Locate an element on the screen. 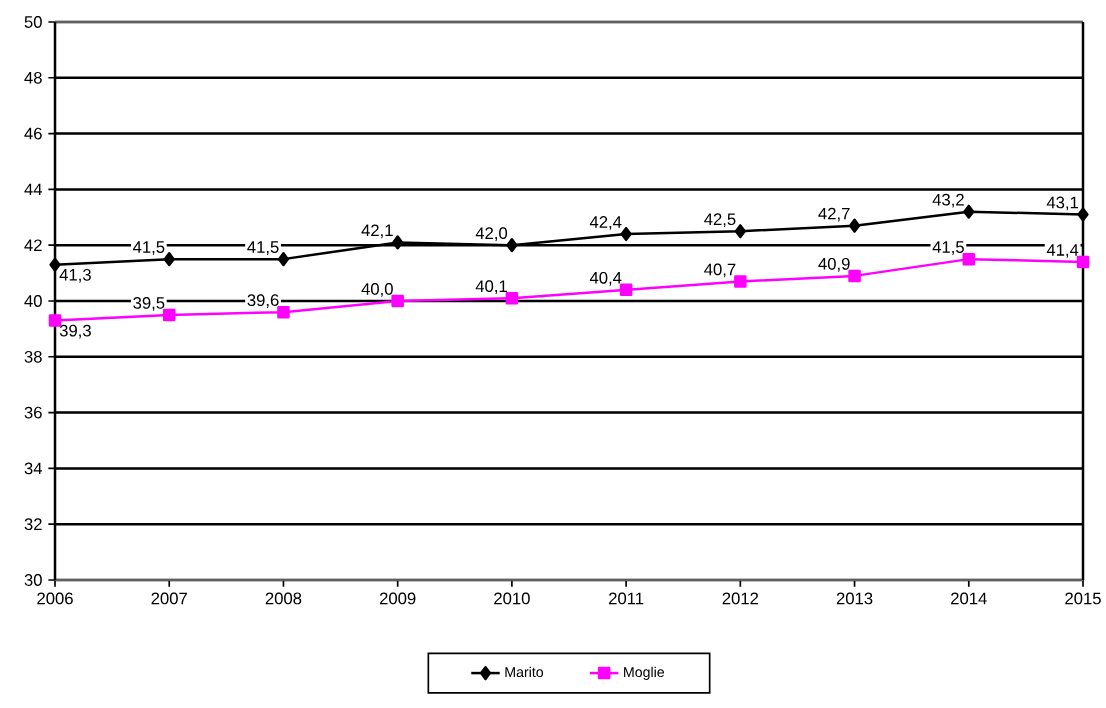 The image size is (1106, 708). x-tick-label: 2008 is located at coordinates (283, 598).